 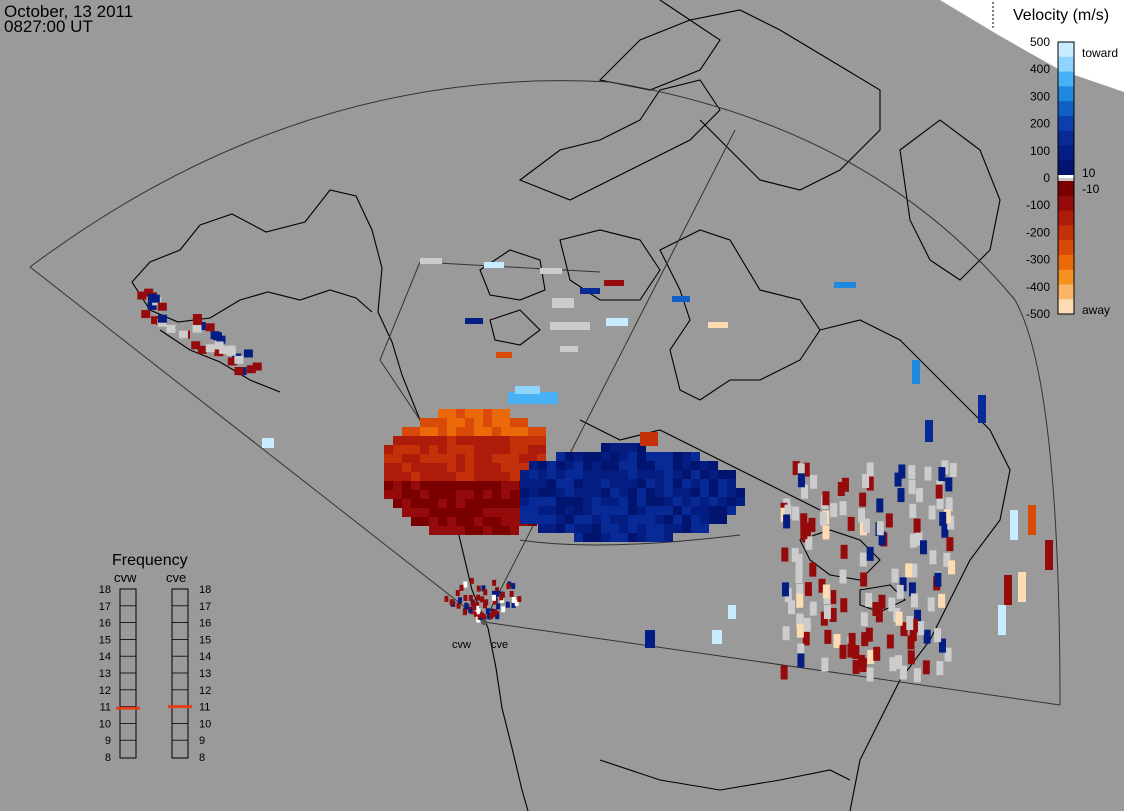 I want to click on frequency-tick-left: 15, so click(x=105, y=640).